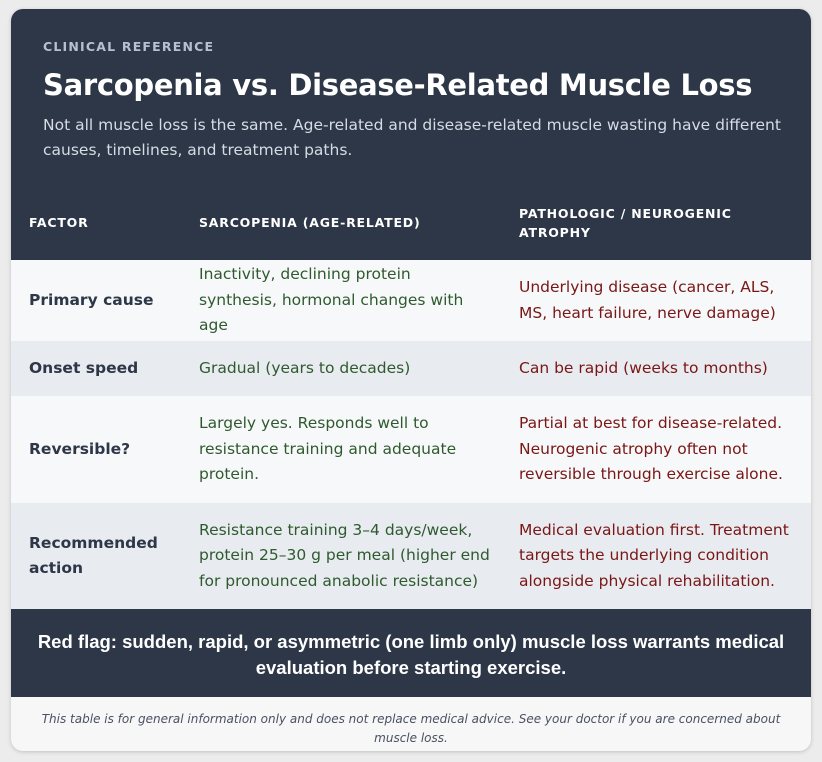 This screenshot has height=762, width=822. I want to click on column-header-pathologic: PATHOLOGIC / NEUROGENIC ATROPHY, so click(656, 222).